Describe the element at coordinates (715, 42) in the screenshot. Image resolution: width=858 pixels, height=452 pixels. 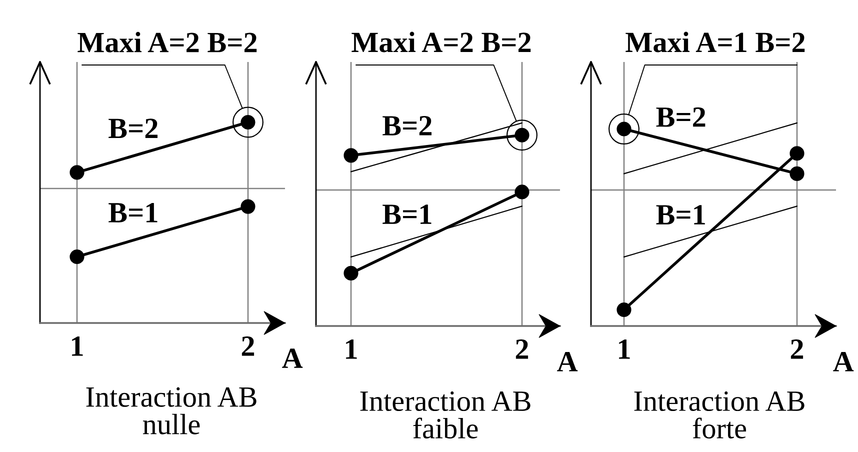
I see `annotation: Maxi A=1 B=2` at that location.